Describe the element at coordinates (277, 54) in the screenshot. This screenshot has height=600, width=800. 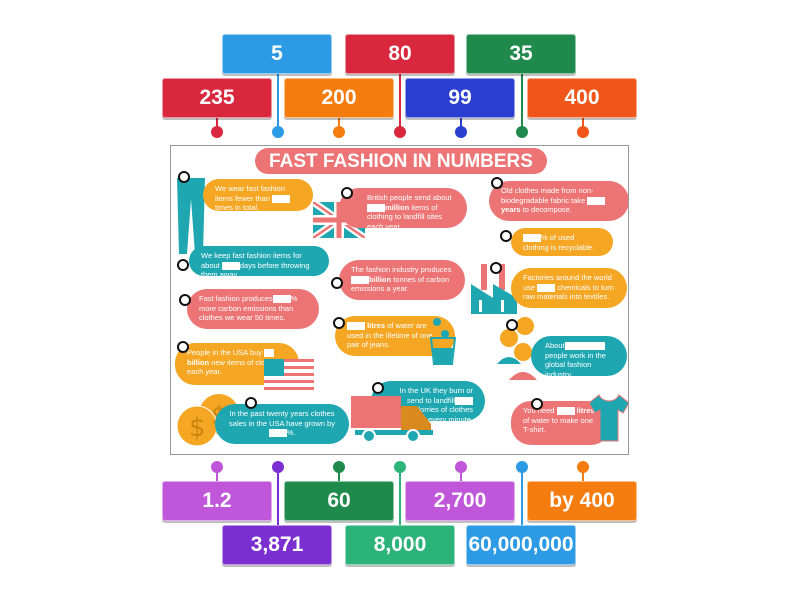
I see `answer-tile: 5` at that location.